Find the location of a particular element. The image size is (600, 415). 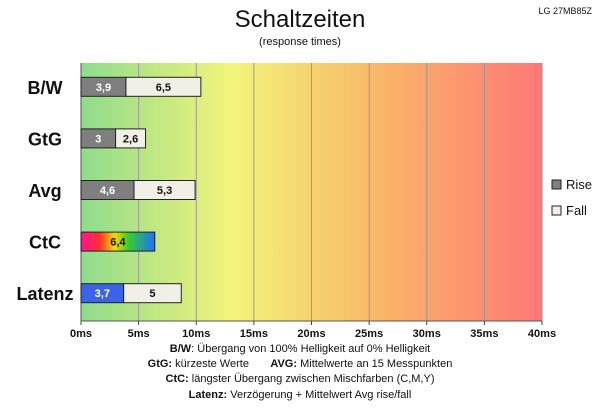

x-tick-label: 25ms is located at coordinates (369, 334).